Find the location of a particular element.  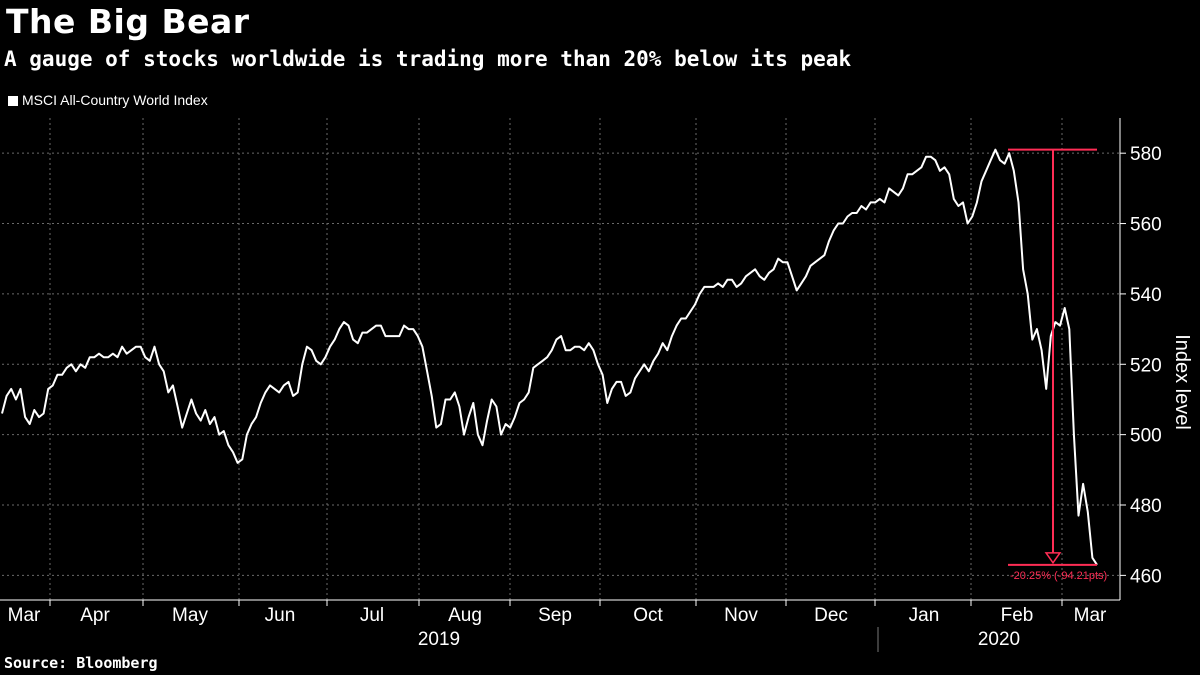

drop-arrow-head is located at coordinates (1053, 558).